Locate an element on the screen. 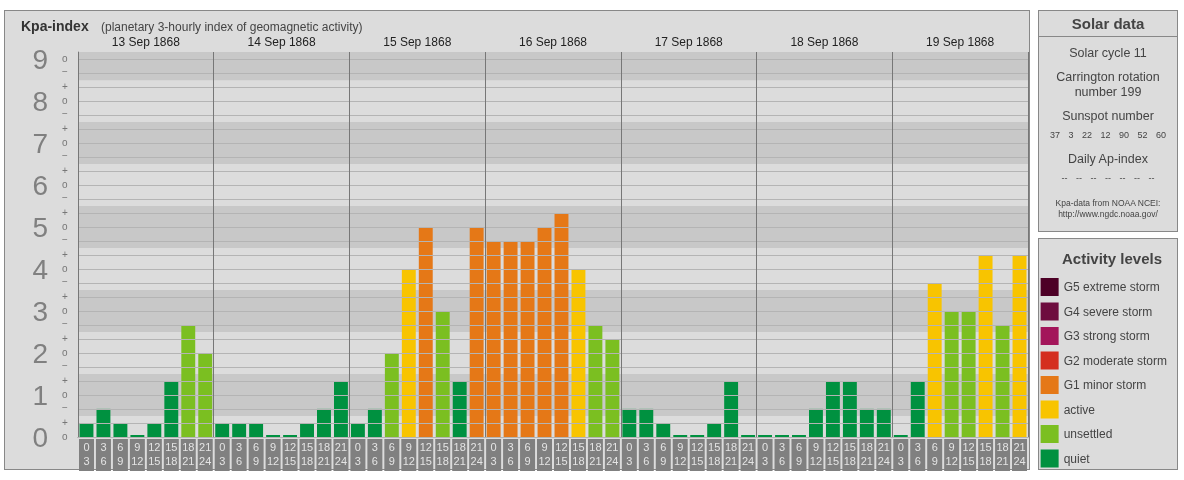  text: Carrington rotation number 199 is located at coordinates (1108, 85).